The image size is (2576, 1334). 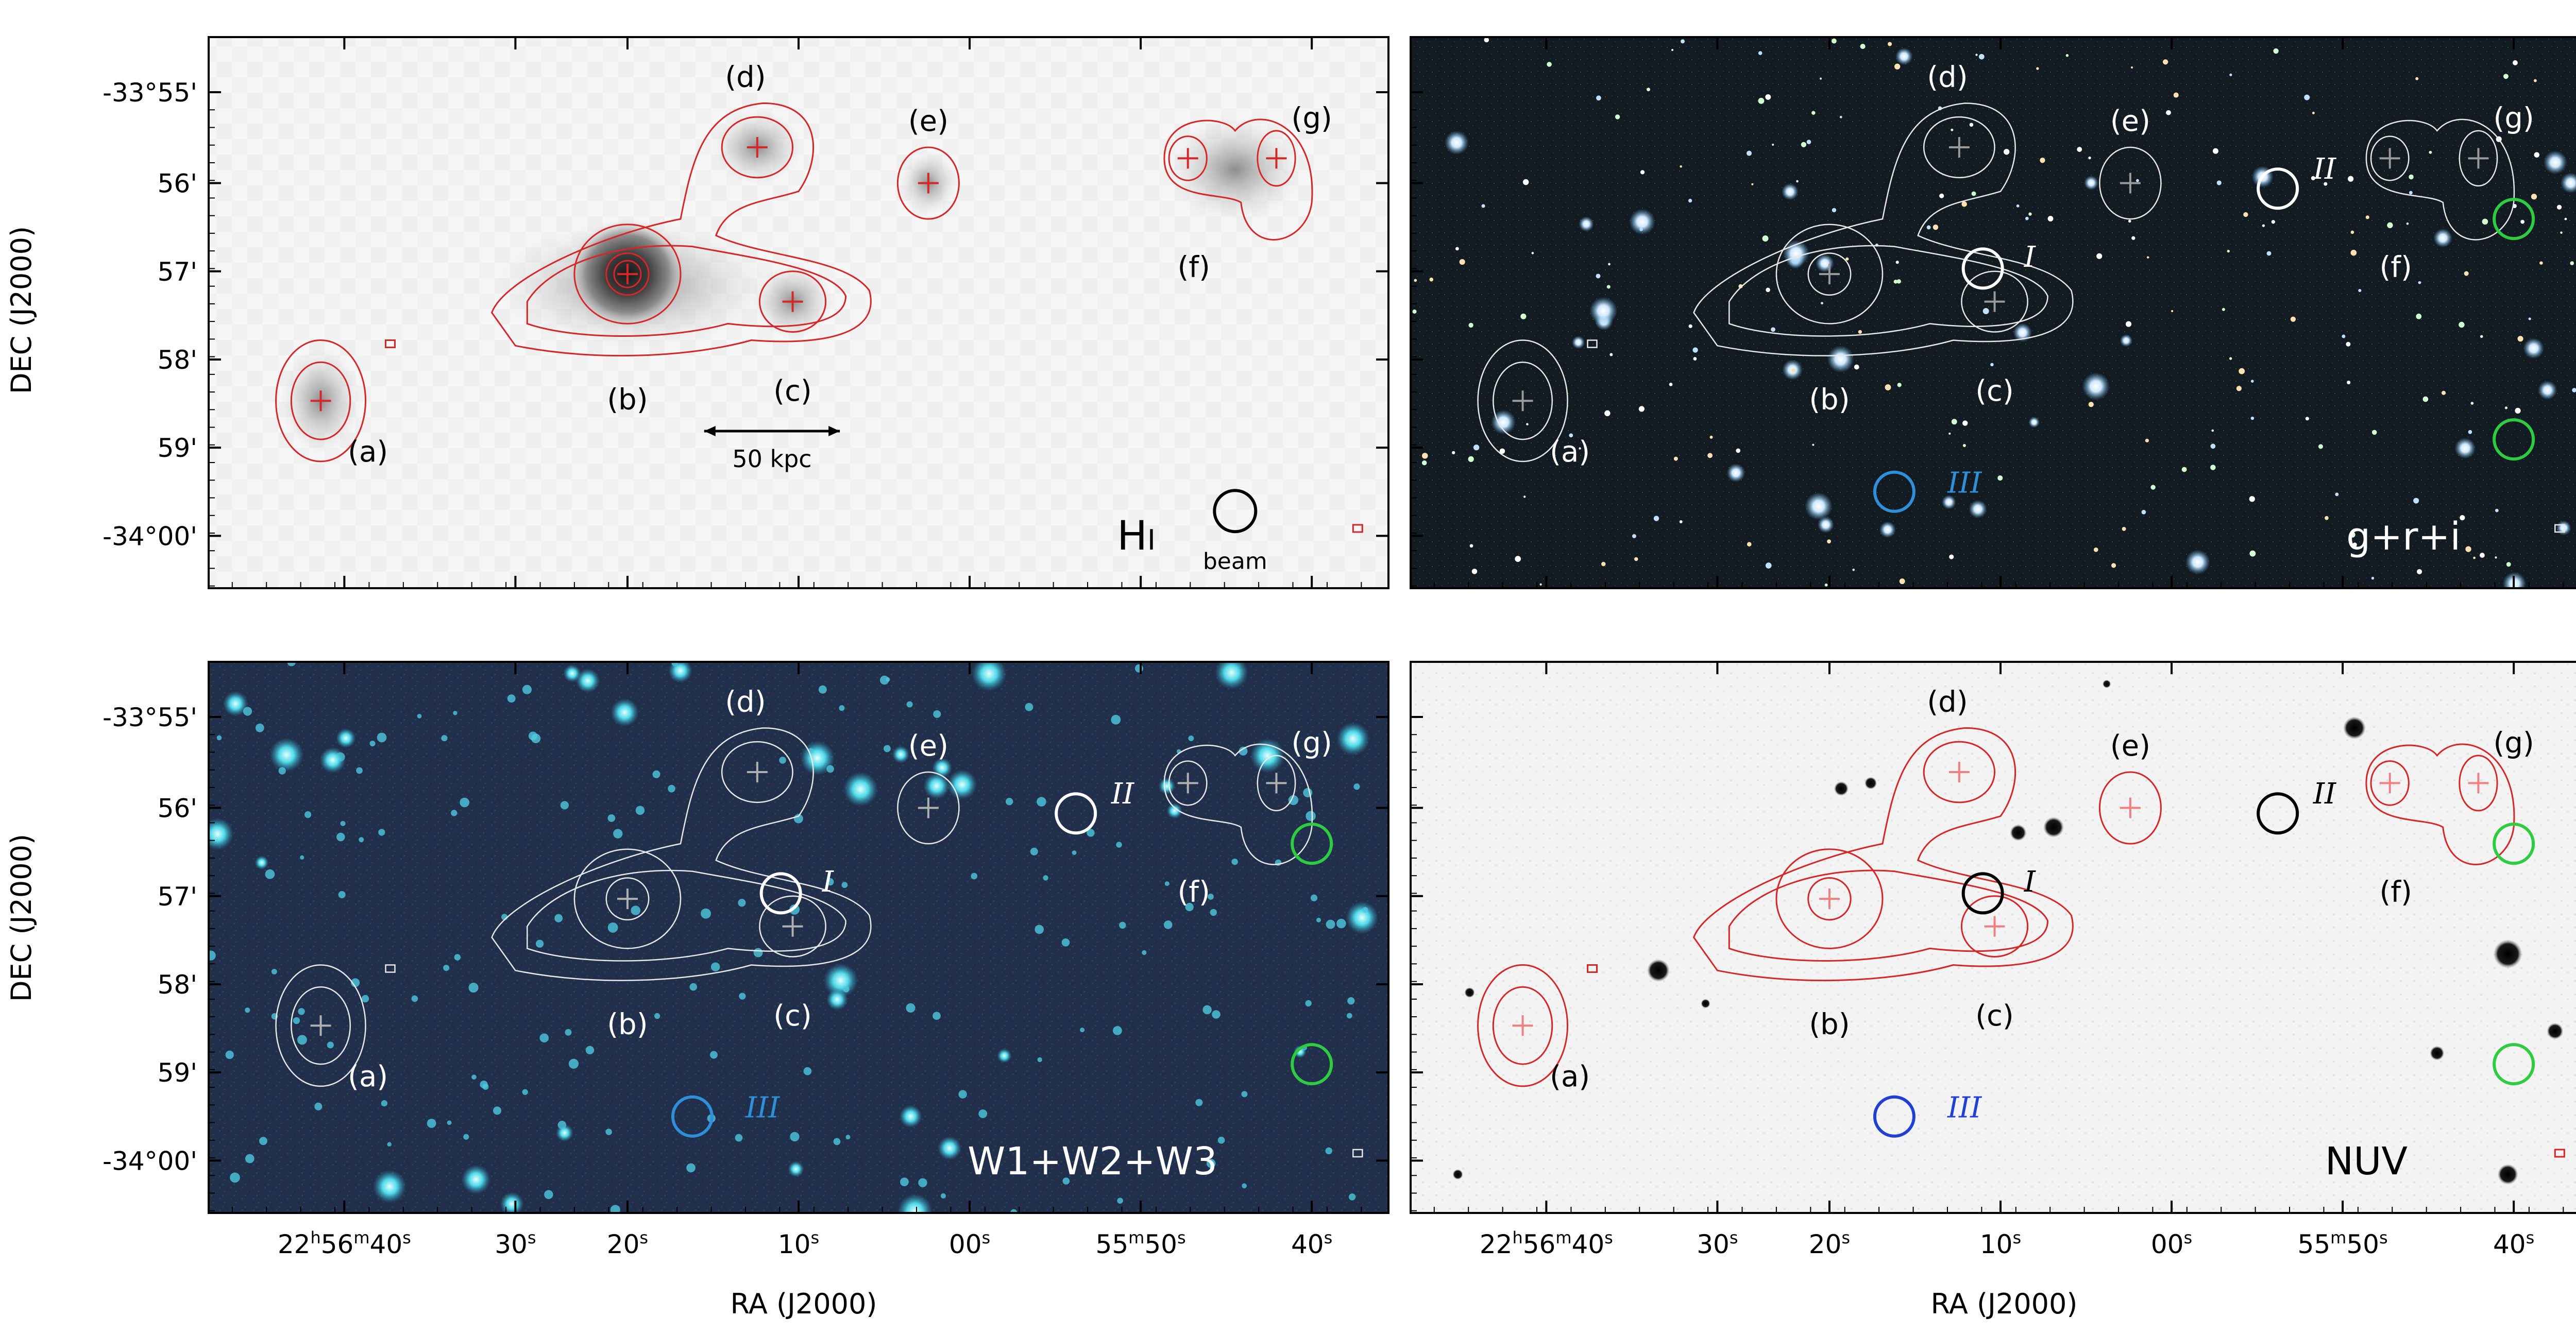 I want to click on contour-a-inner, so click(x=321, y=1025).